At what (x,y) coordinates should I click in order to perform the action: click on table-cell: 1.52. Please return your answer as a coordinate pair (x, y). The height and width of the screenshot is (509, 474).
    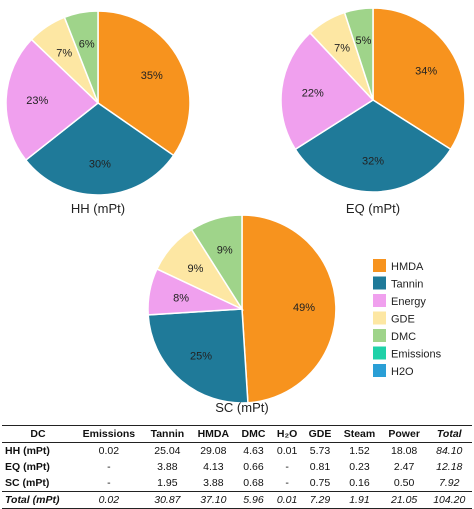
    Looking at the image, I should click on (359, 451).